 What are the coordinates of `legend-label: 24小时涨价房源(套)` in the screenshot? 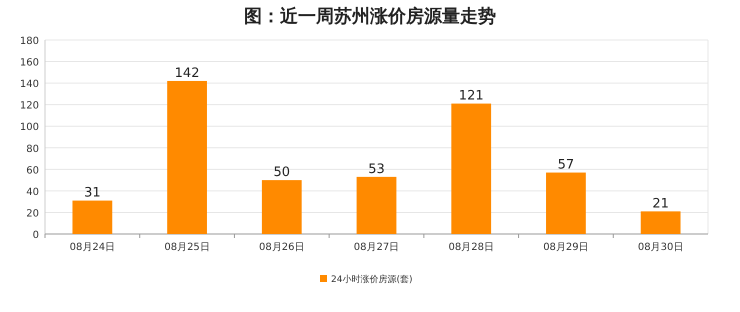 It's located at (371, 279).